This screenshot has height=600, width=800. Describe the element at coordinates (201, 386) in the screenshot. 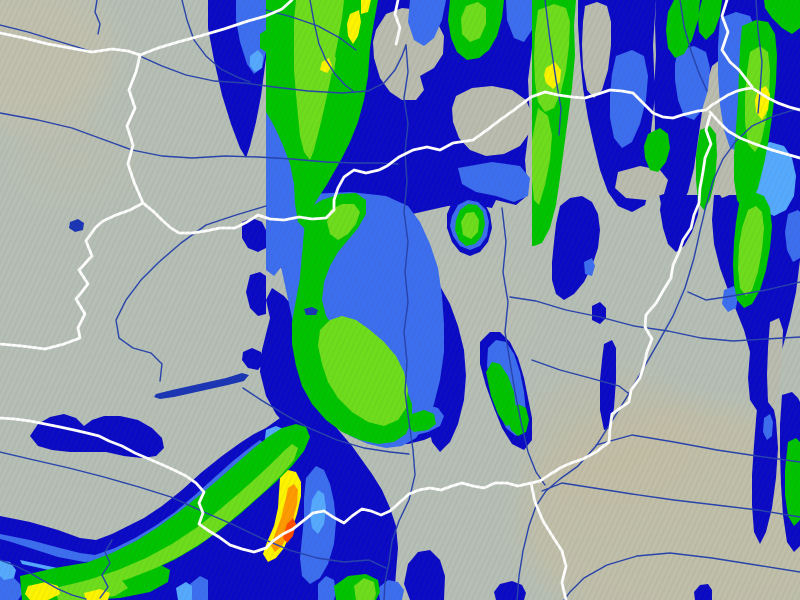

I see `lake-balaton` at that location.